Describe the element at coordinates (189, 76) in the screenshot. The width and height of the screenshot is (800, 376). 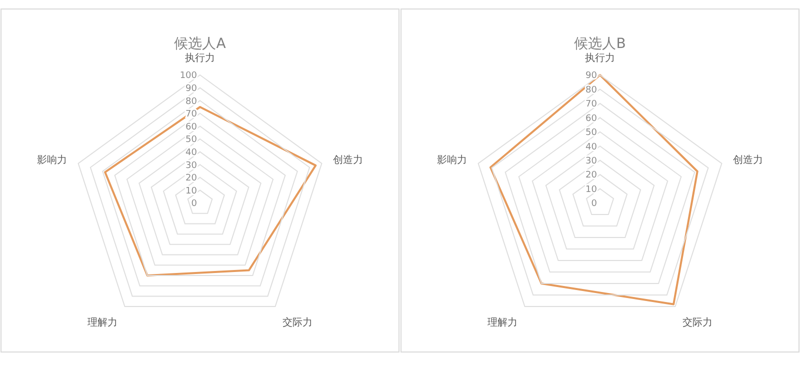
I see `y-tick-label: 100` at that location.